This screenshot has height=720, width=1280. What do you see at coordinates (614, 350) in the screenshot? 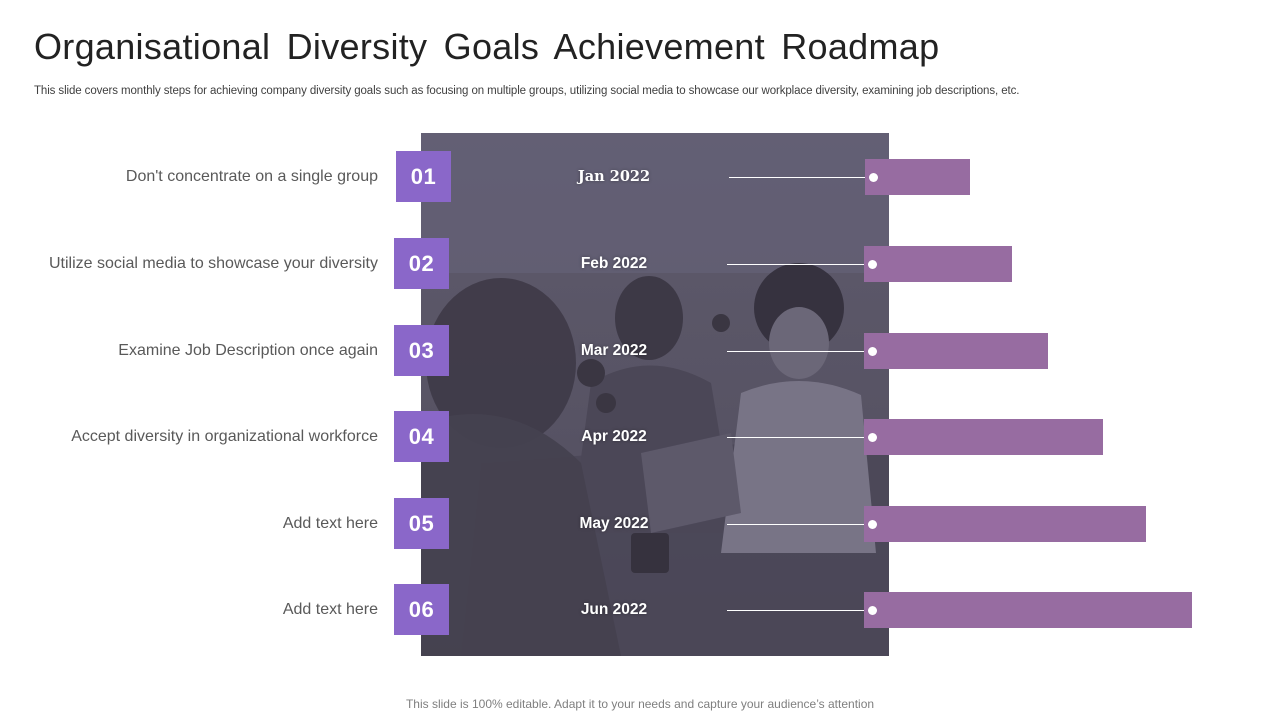
I see `step-month: Mar 2022` at bounding box center [614, 350].